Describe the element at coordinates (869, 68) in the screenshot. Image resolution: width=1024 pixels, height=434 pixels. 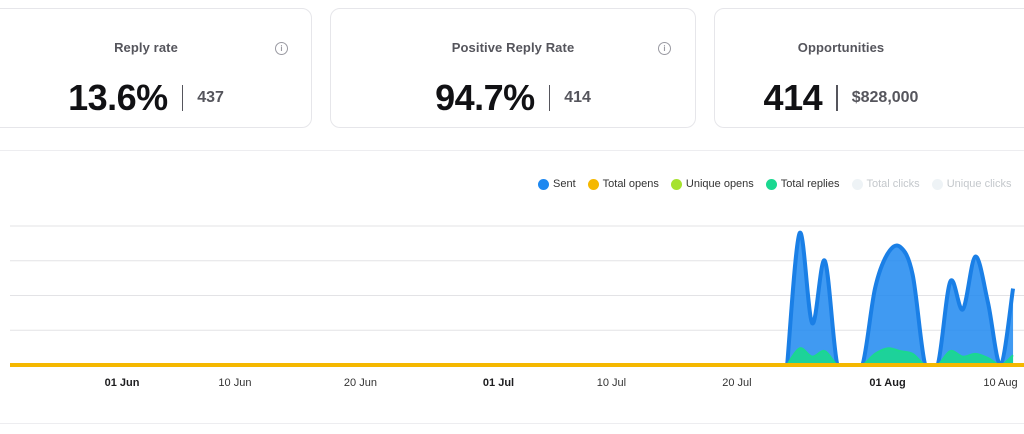
I see `opportunities-card: Opportunities 414 $828,000` at that location.